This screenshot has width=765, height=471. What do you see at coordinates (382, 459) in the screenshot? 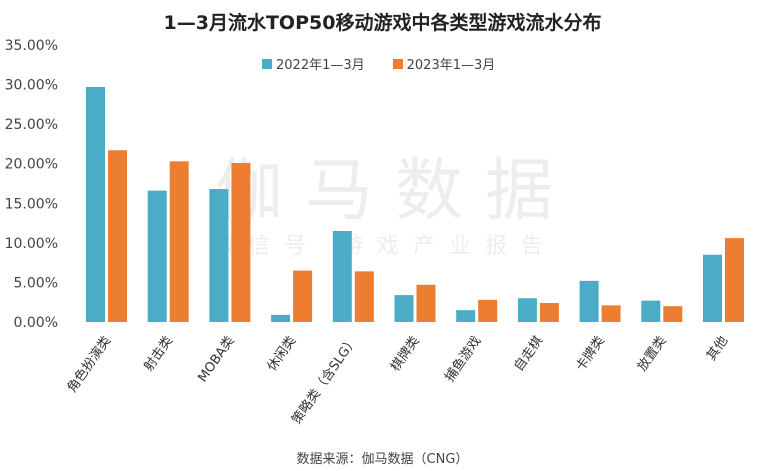
I see `source-note: 数据来源：伽马数据（CNG）` at bounding box center [382, 459].